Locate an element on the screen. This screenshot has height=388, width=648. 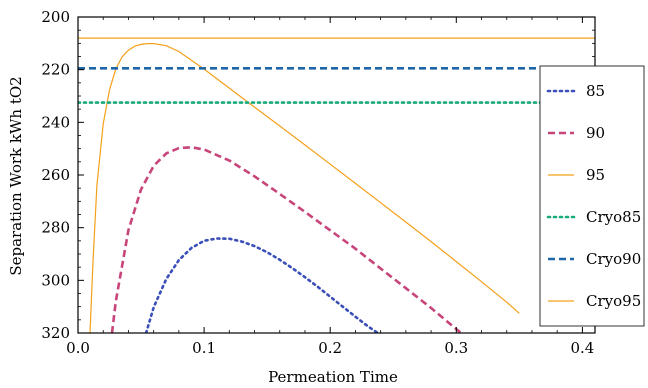
legend-box is located at coordinates (592, 196).